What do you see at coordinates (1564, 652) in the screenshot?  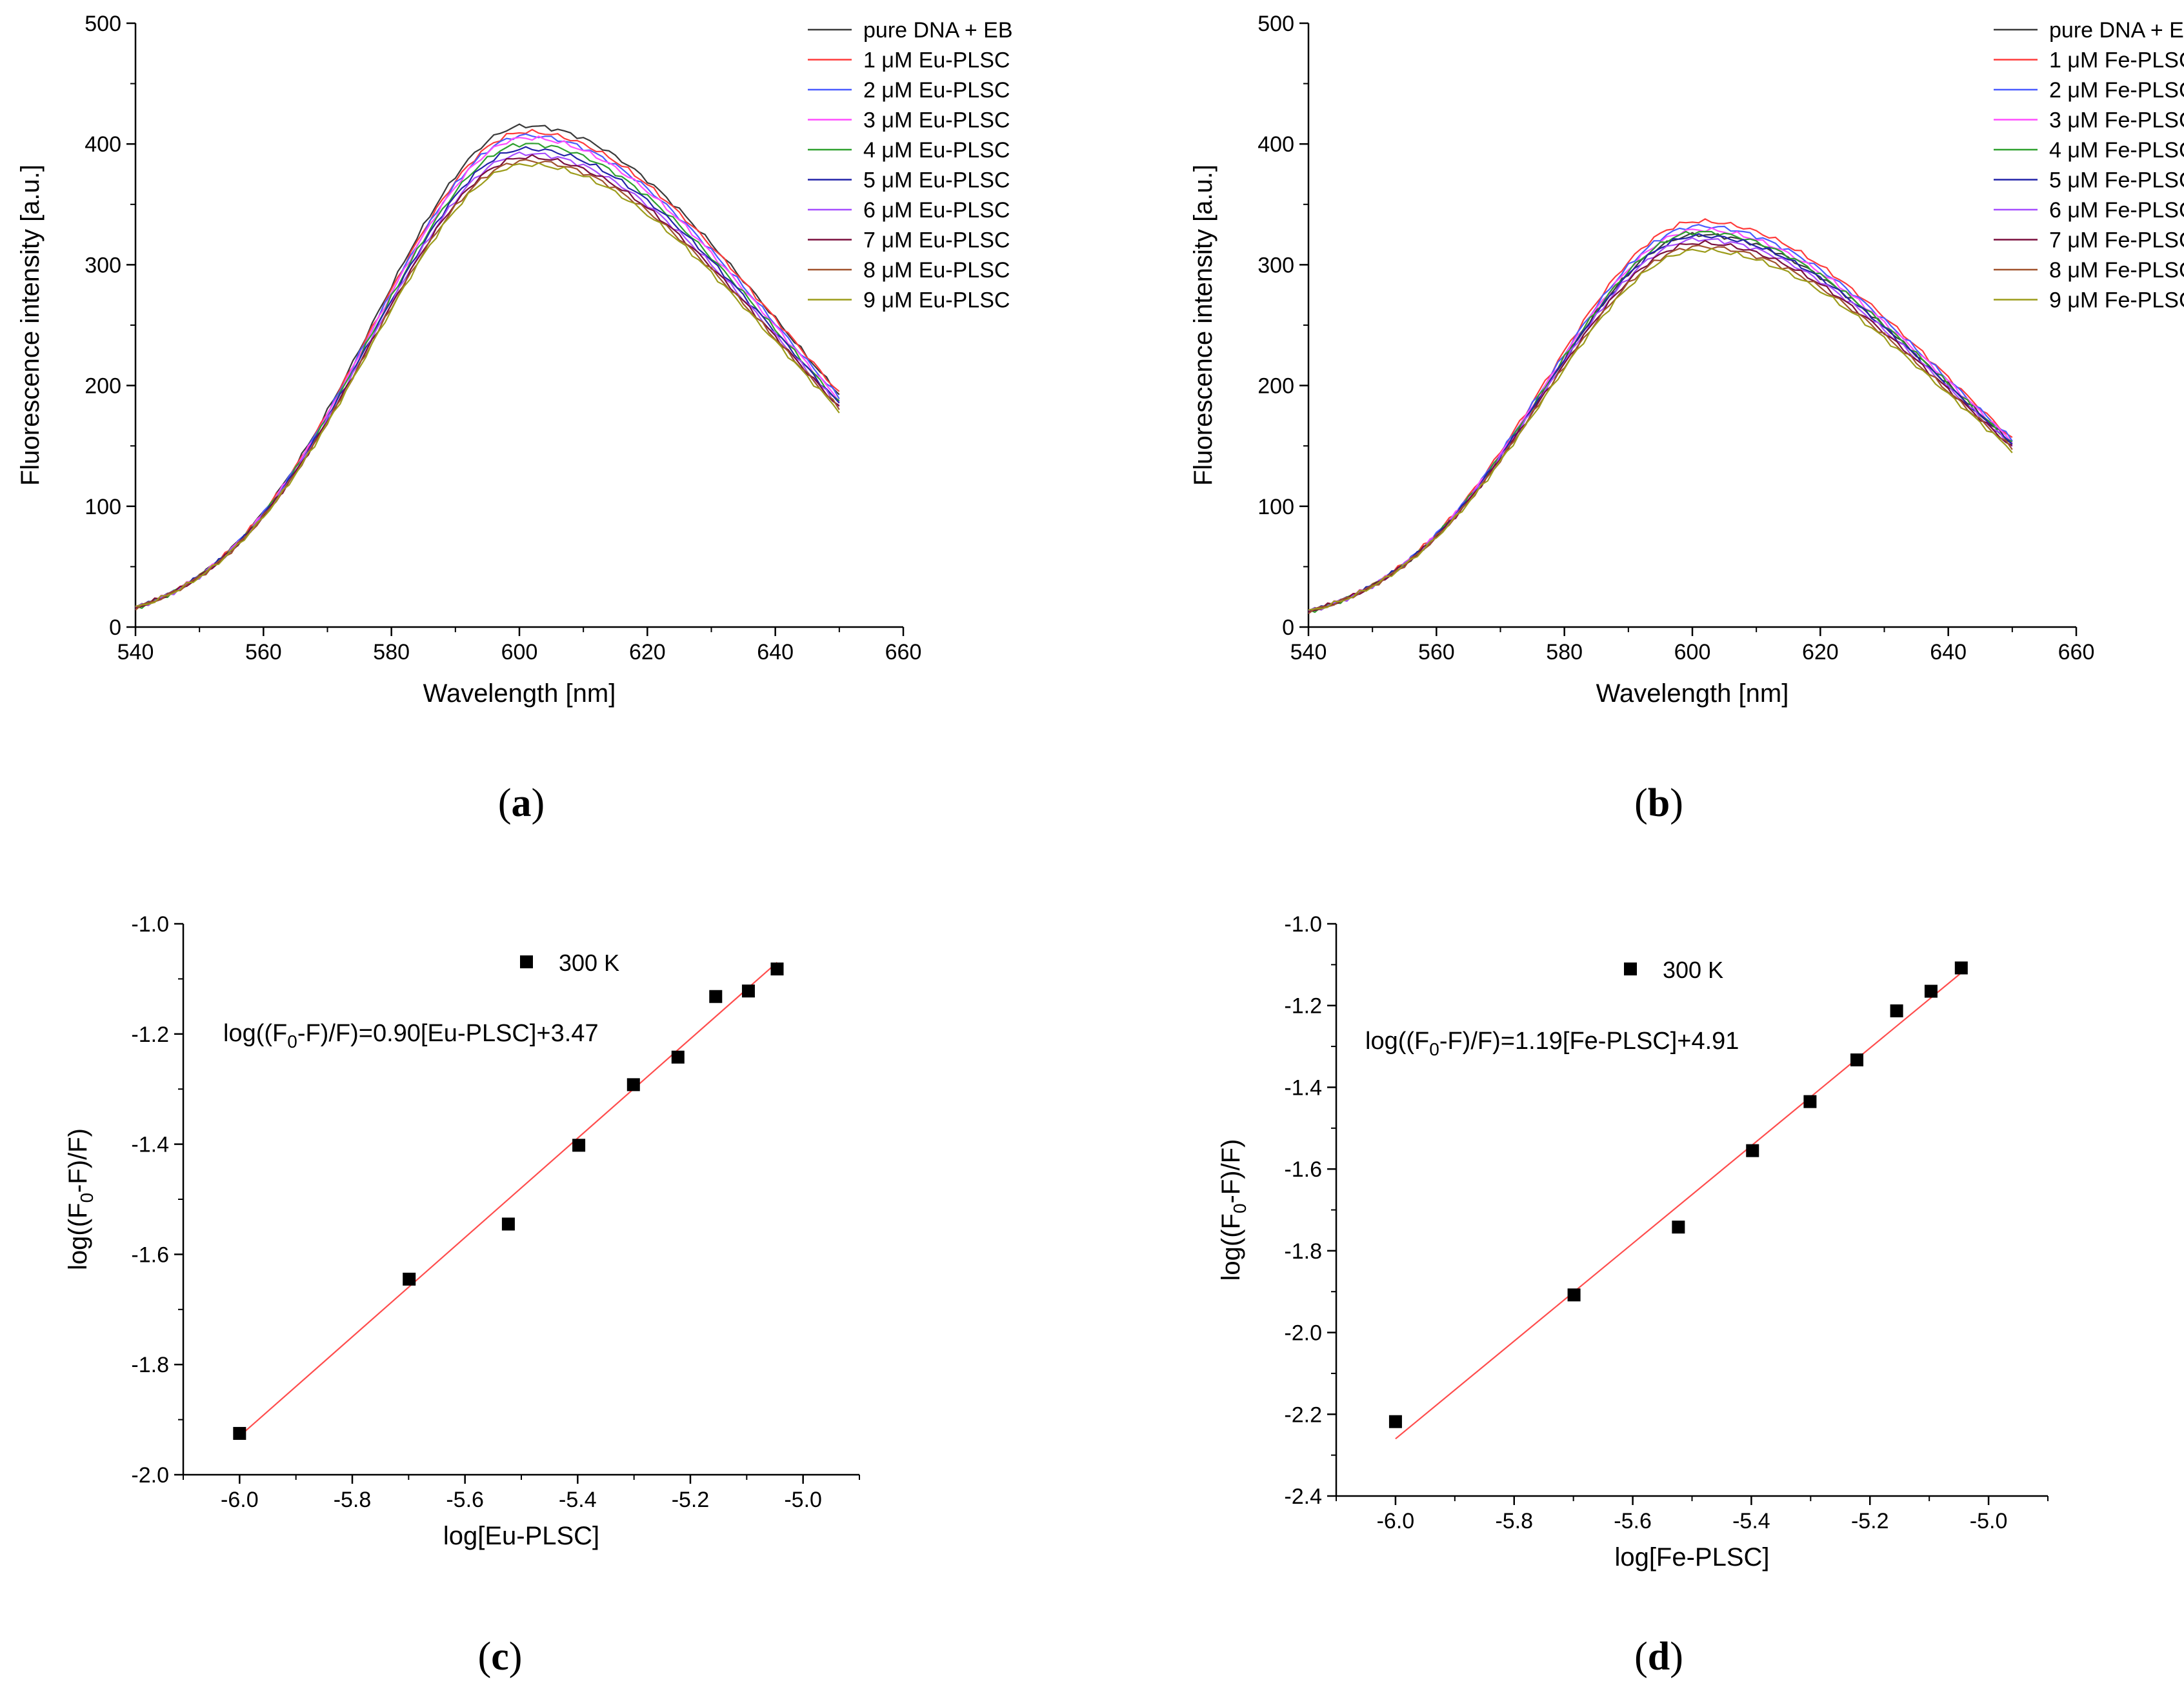 I see `x-tick-label-b: 580` at bounding box center [1564, 652].